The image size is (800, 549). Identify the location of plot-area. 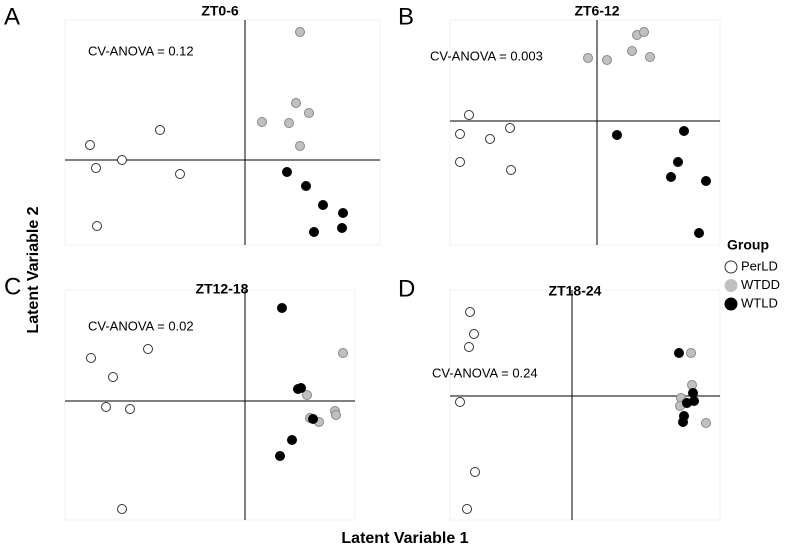
(585, 405).